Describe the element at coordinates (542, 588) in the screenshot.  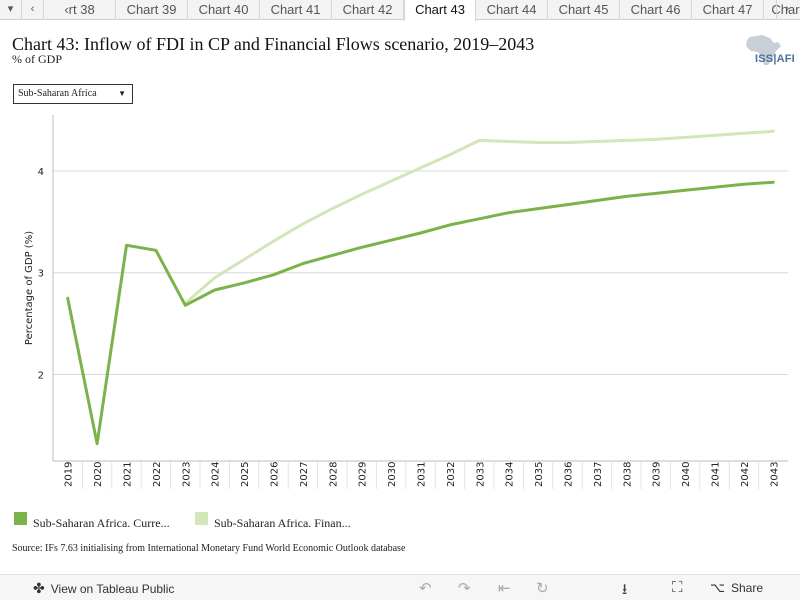
I see `refresh-icon: ↻` at that location.